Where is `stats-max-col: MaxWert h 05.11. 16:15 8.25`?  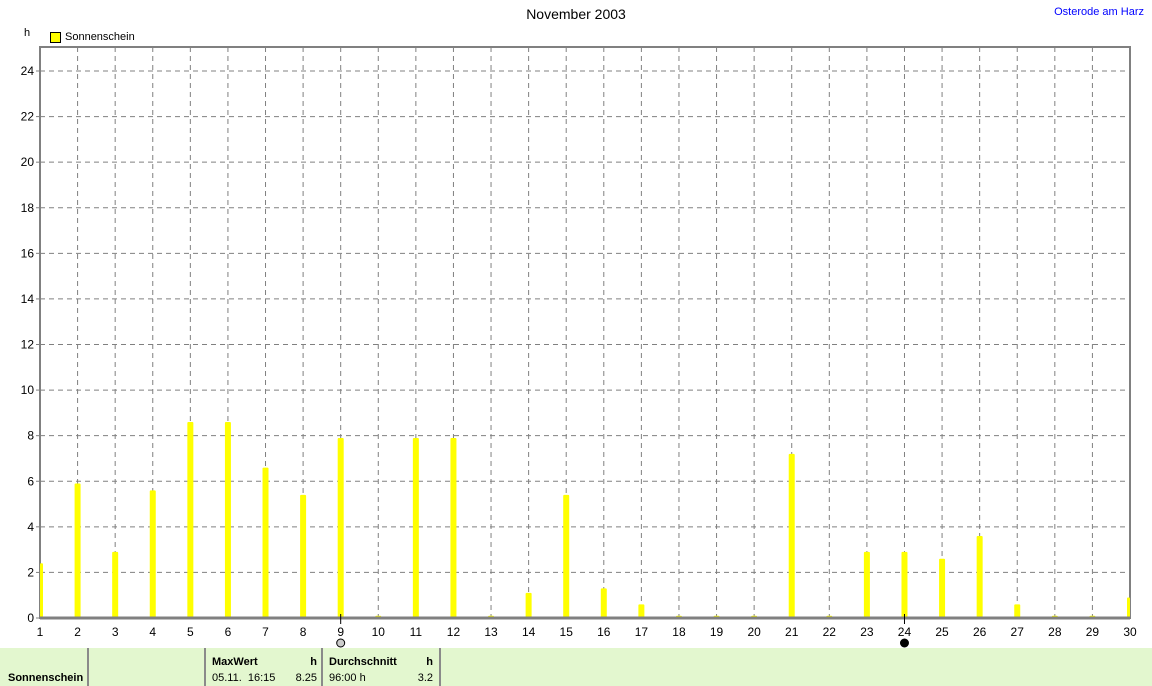 stats-max-col: MaxWert h 05.11. 16:15 8.25 is located at coordinates (264, 667).